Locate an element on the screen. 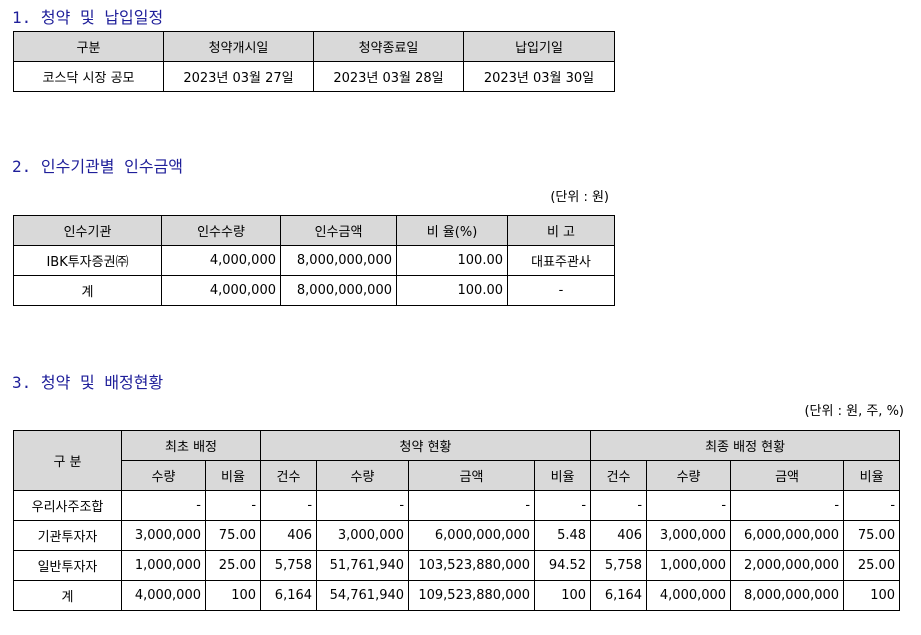  section2-title: 2. 인수기관별 인수금액 is located at coordinates (98, 166).